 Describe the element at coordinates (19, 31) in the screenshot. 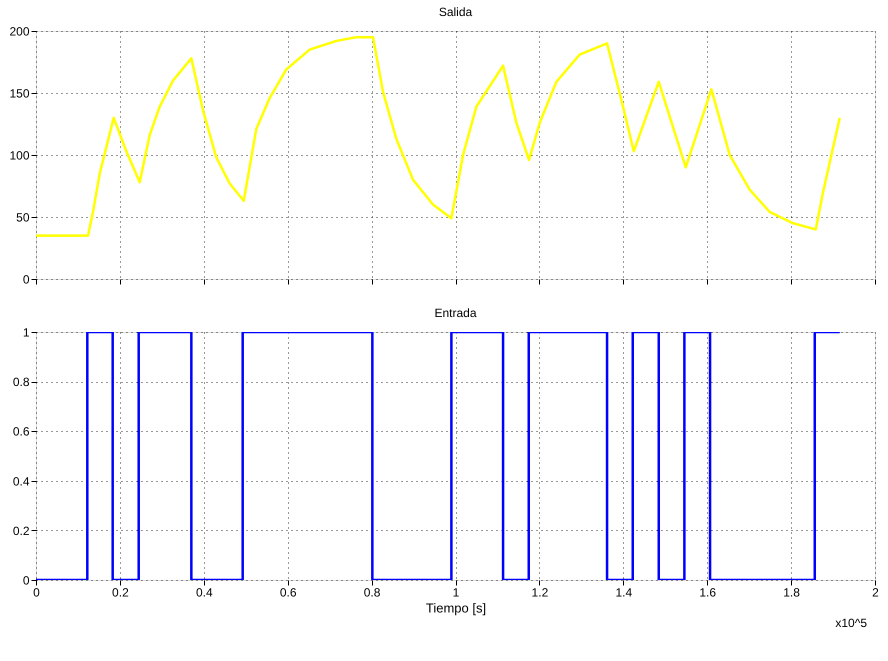

I see `y-tick-label: 200` at that location.